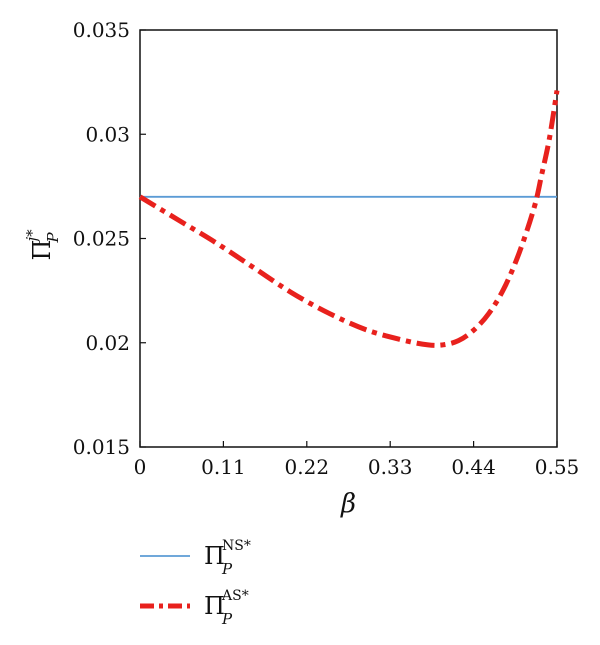 The image size is (600, 645). I want to click on legend-label-ns-sup: NS*, so click(236, 546).